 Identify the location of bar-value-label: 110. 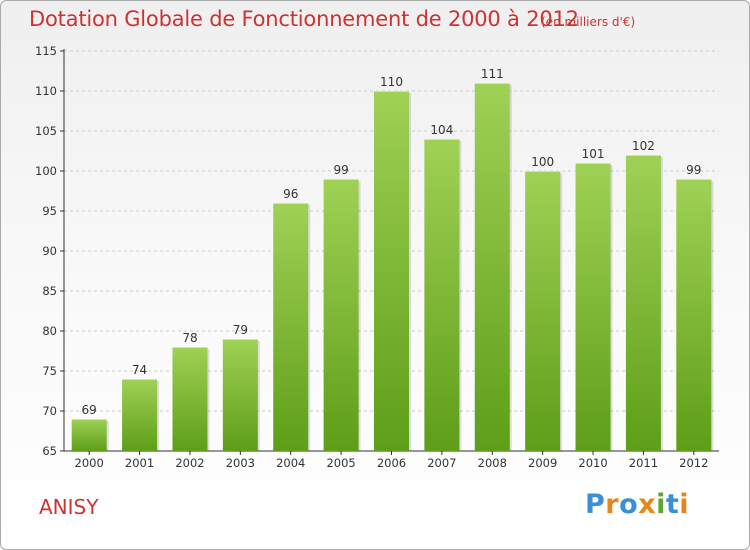
(391, 82).